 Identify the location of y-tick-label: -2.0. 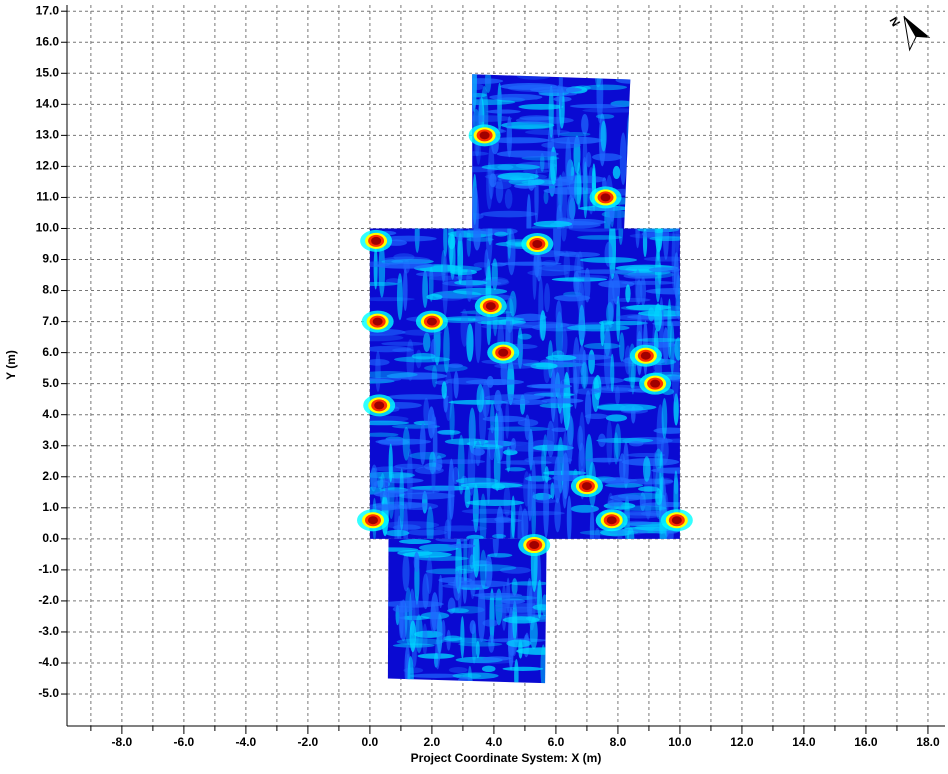
(48, 600).